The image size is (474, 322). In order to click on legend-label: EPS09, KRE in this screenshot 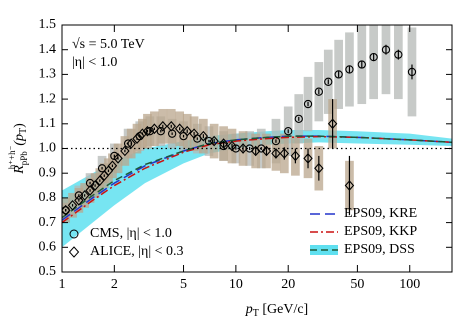, I will do `click(380, 213)`.